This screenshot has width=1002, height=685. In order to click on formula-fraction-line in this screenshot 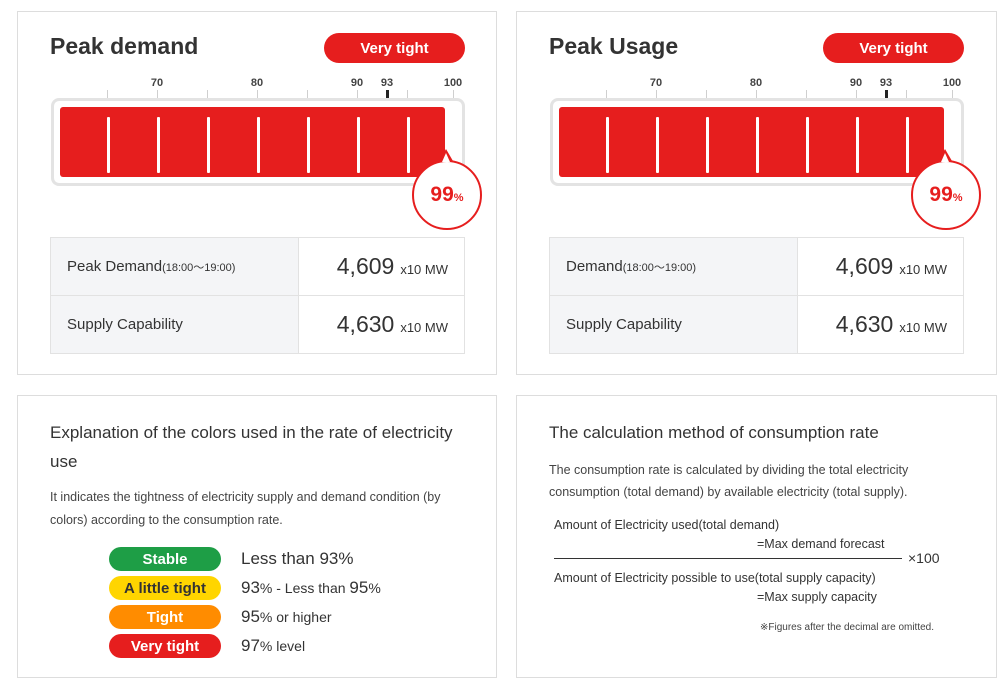, I will do `click(728, 558)`.